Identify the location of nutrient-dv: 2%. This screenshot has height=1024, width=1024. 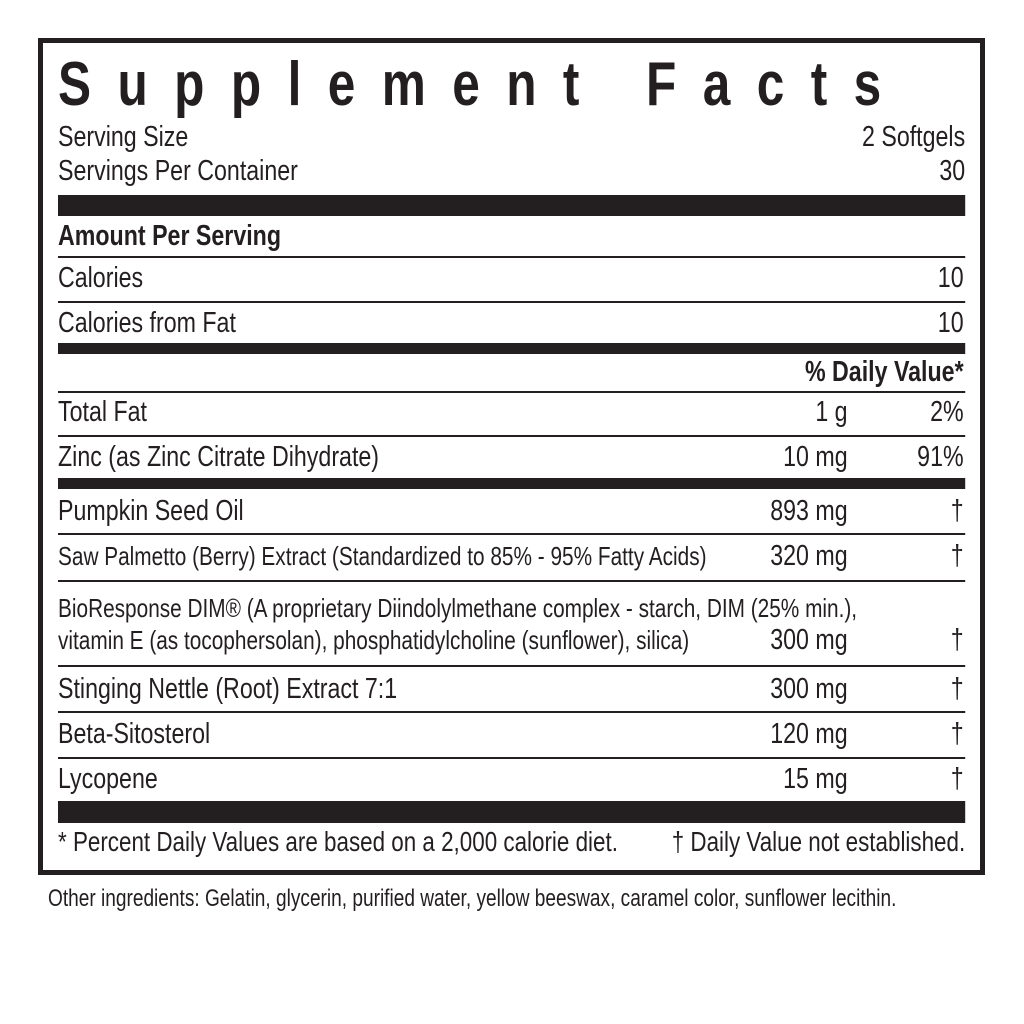
(947, 412).